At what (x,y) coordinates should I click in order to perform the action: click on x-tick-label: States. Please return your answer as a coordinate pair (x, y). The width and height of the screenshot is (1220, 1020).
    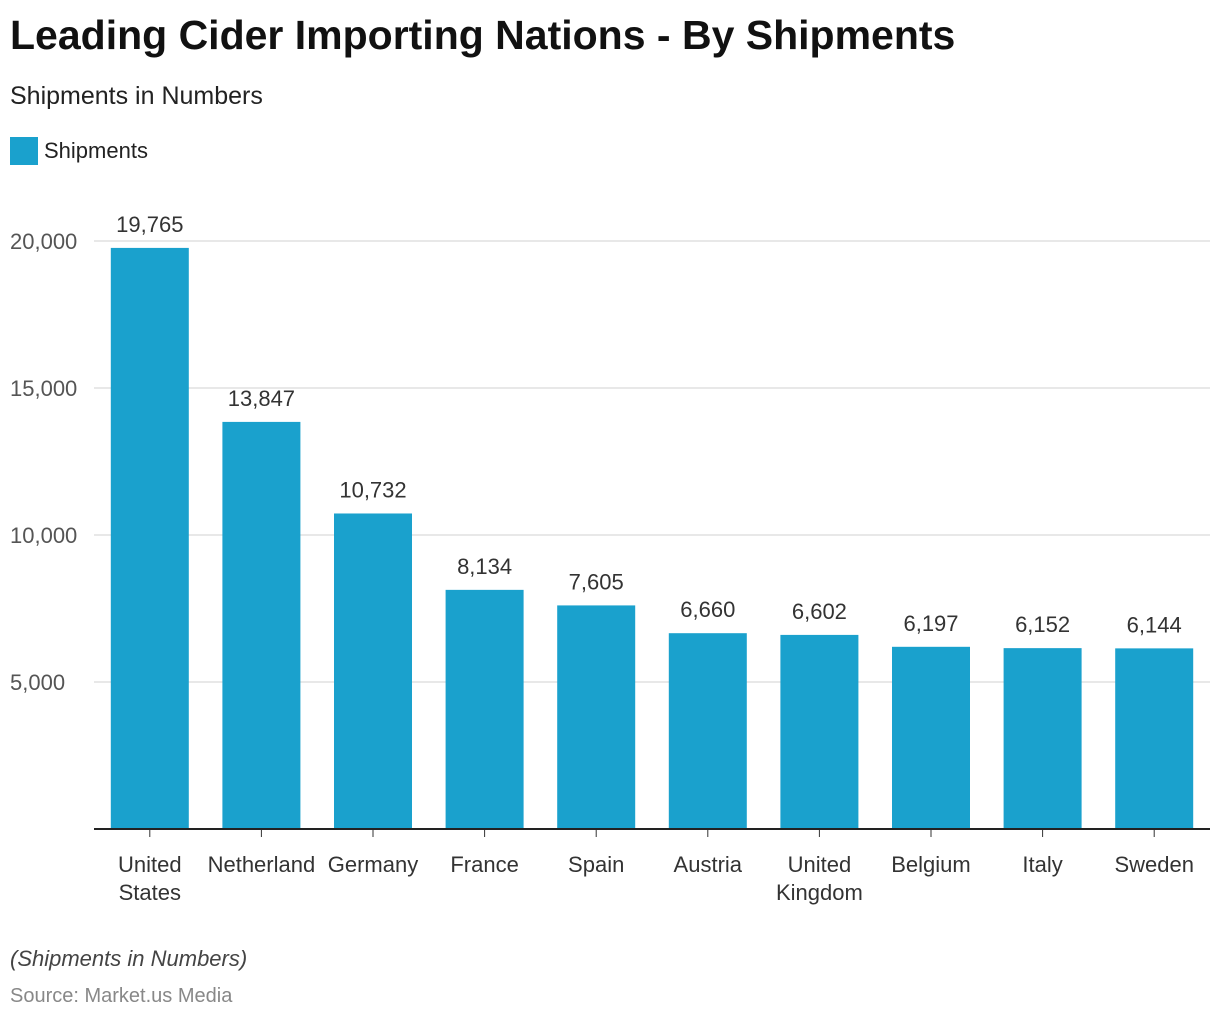
    Looking at the image, I should click on (150, 892).